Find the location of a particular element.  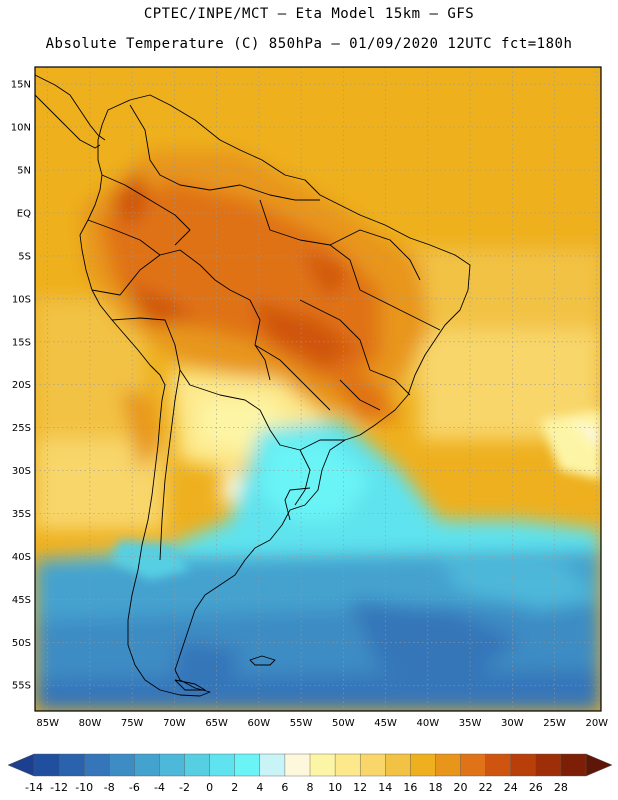

colorbar-label: 24 is located at coordinates (511, 787).